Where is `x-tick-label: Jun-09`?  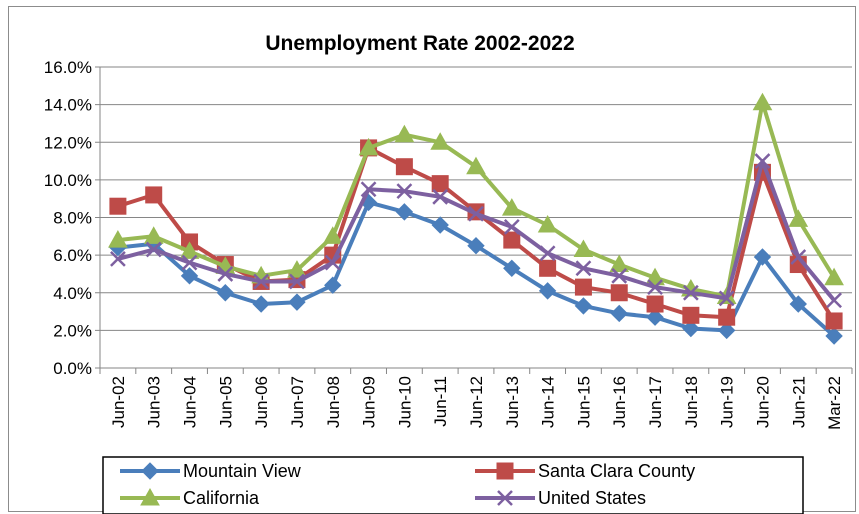
x-tick-label: Jun-09 is located at coordinates (369, 402).